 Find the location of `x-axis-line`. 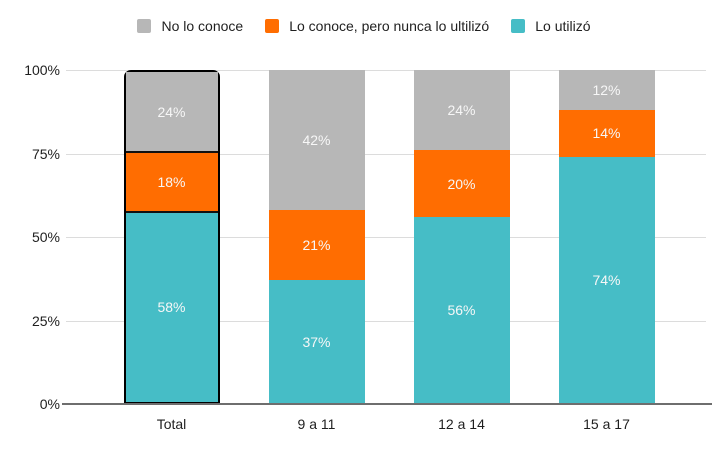

x-axis-line is located at coordinates (387, 404).